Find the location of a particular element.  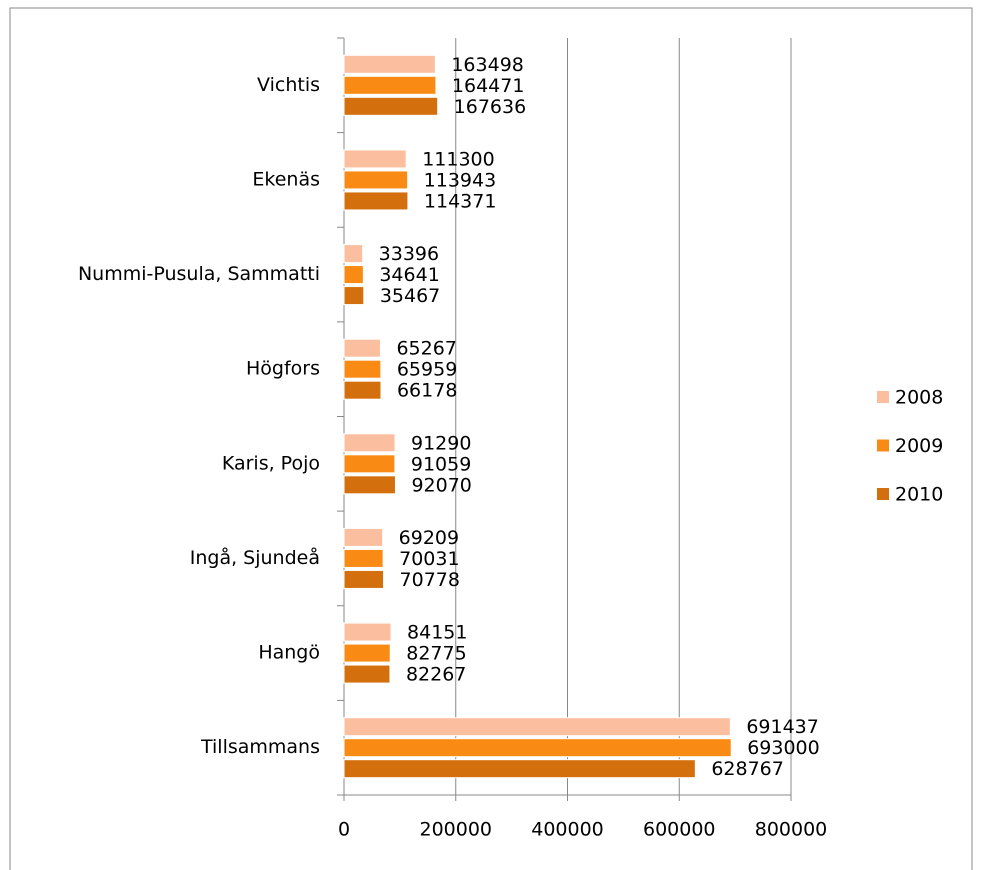

y-tick-label: Hangö is located at coordinates (289, 653).